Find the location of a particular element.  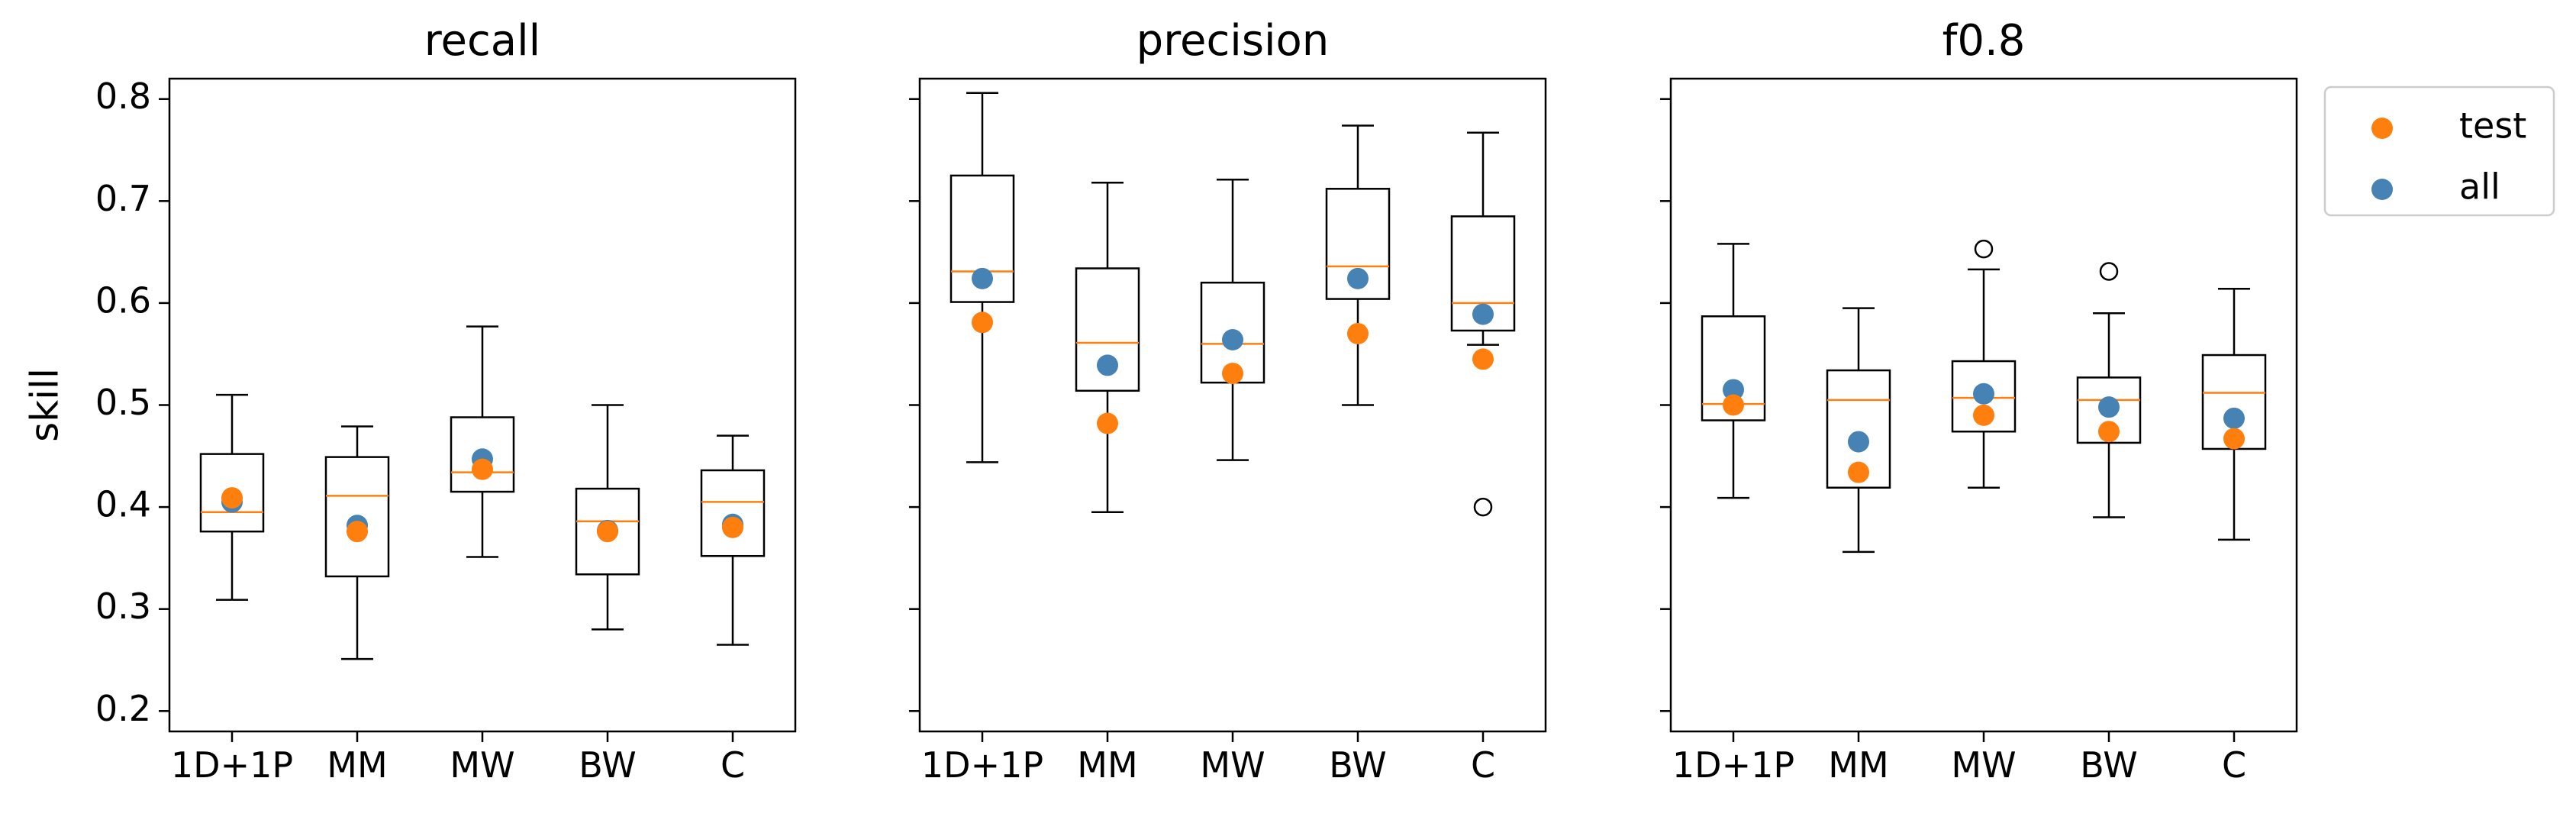

legend-marker-test is located at coordinates (2382, 128).